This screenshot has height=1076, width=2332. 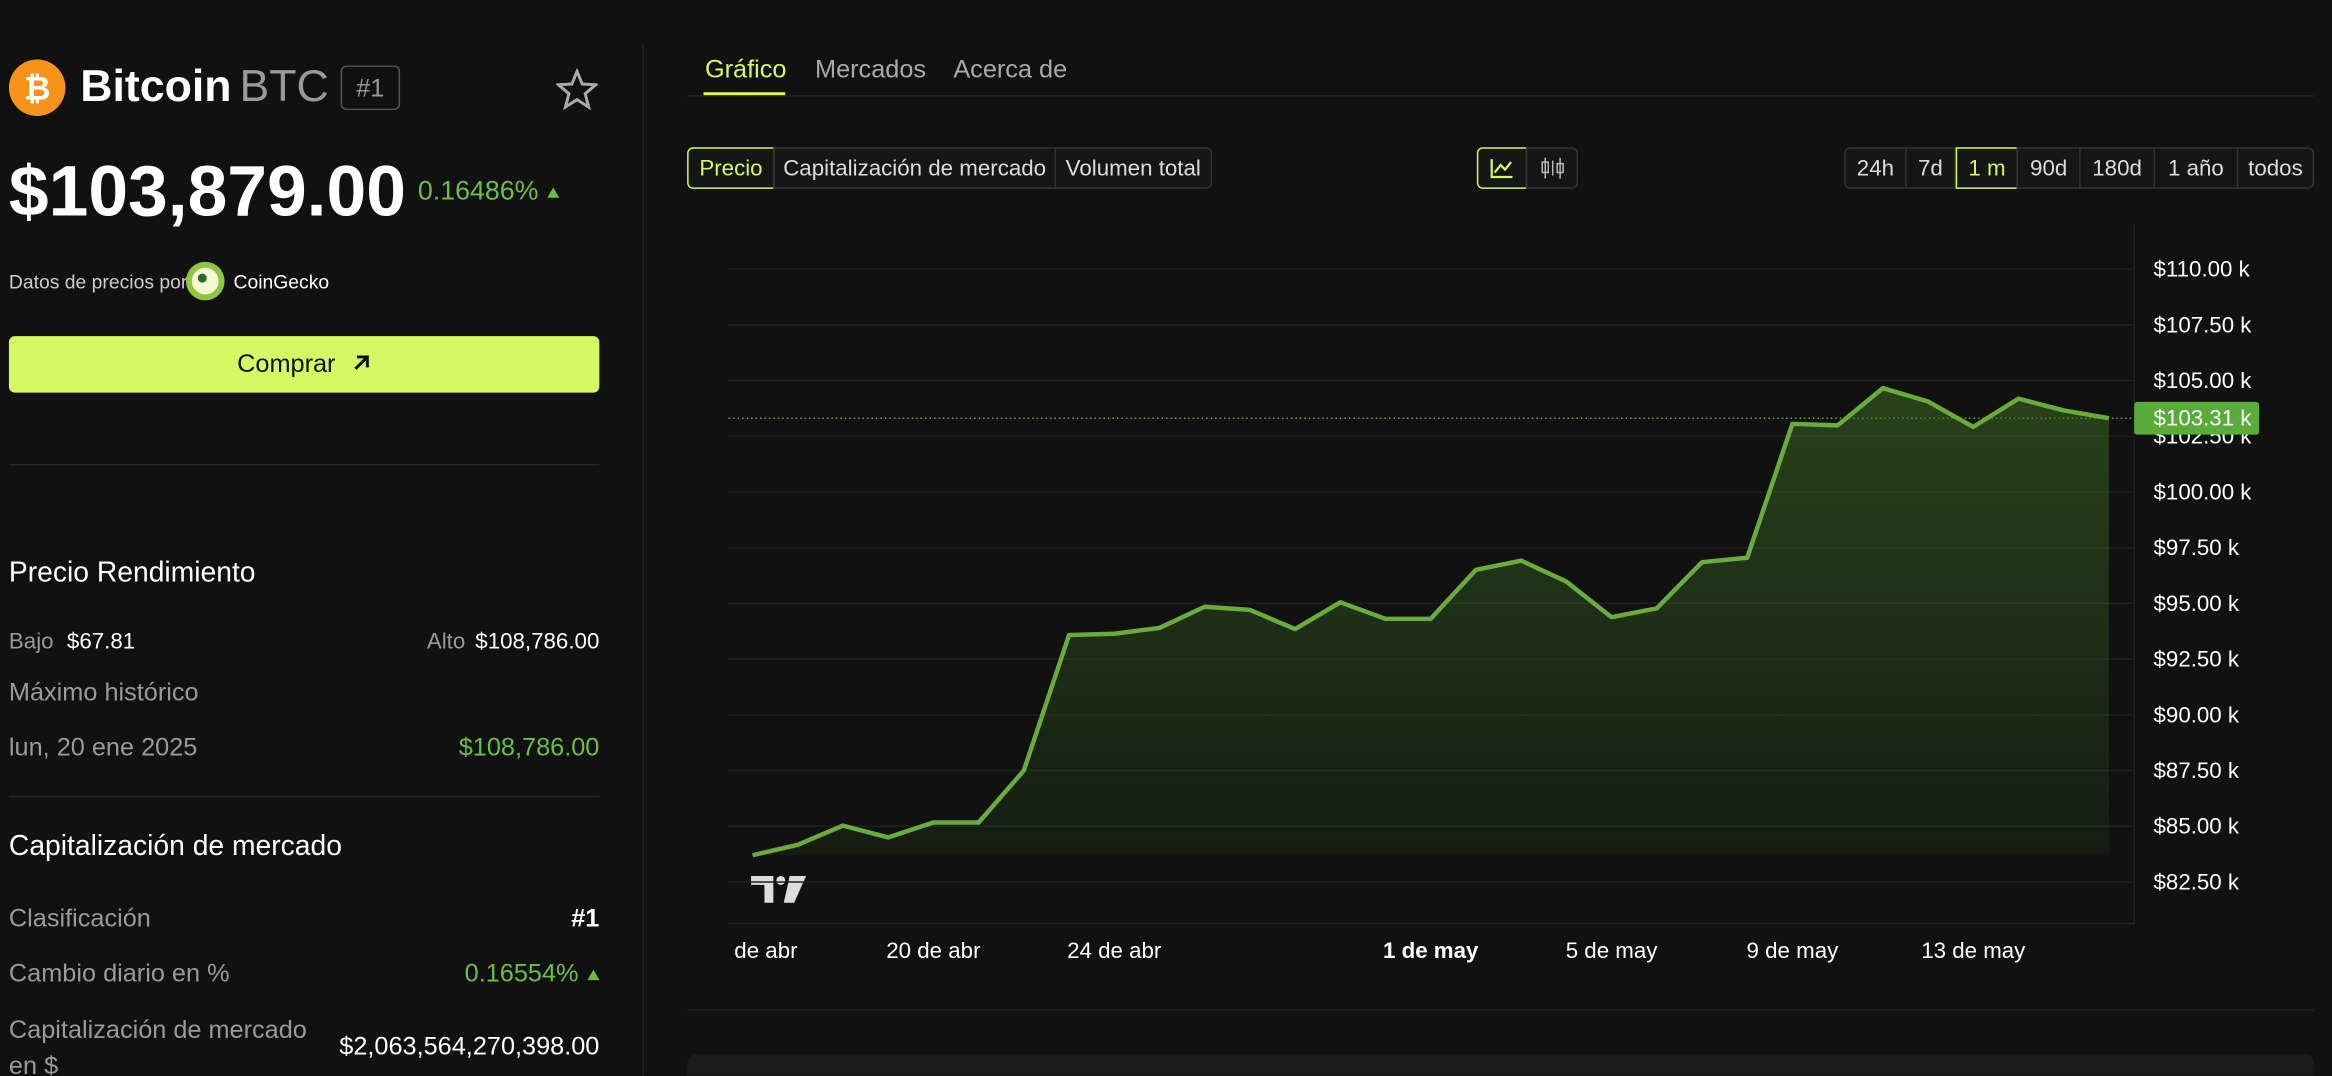 What do you see at coordinates (2202, 269) in the screenshot?
I see `y-tick-label: $110.00 k` at bounding box center [2202, 269].